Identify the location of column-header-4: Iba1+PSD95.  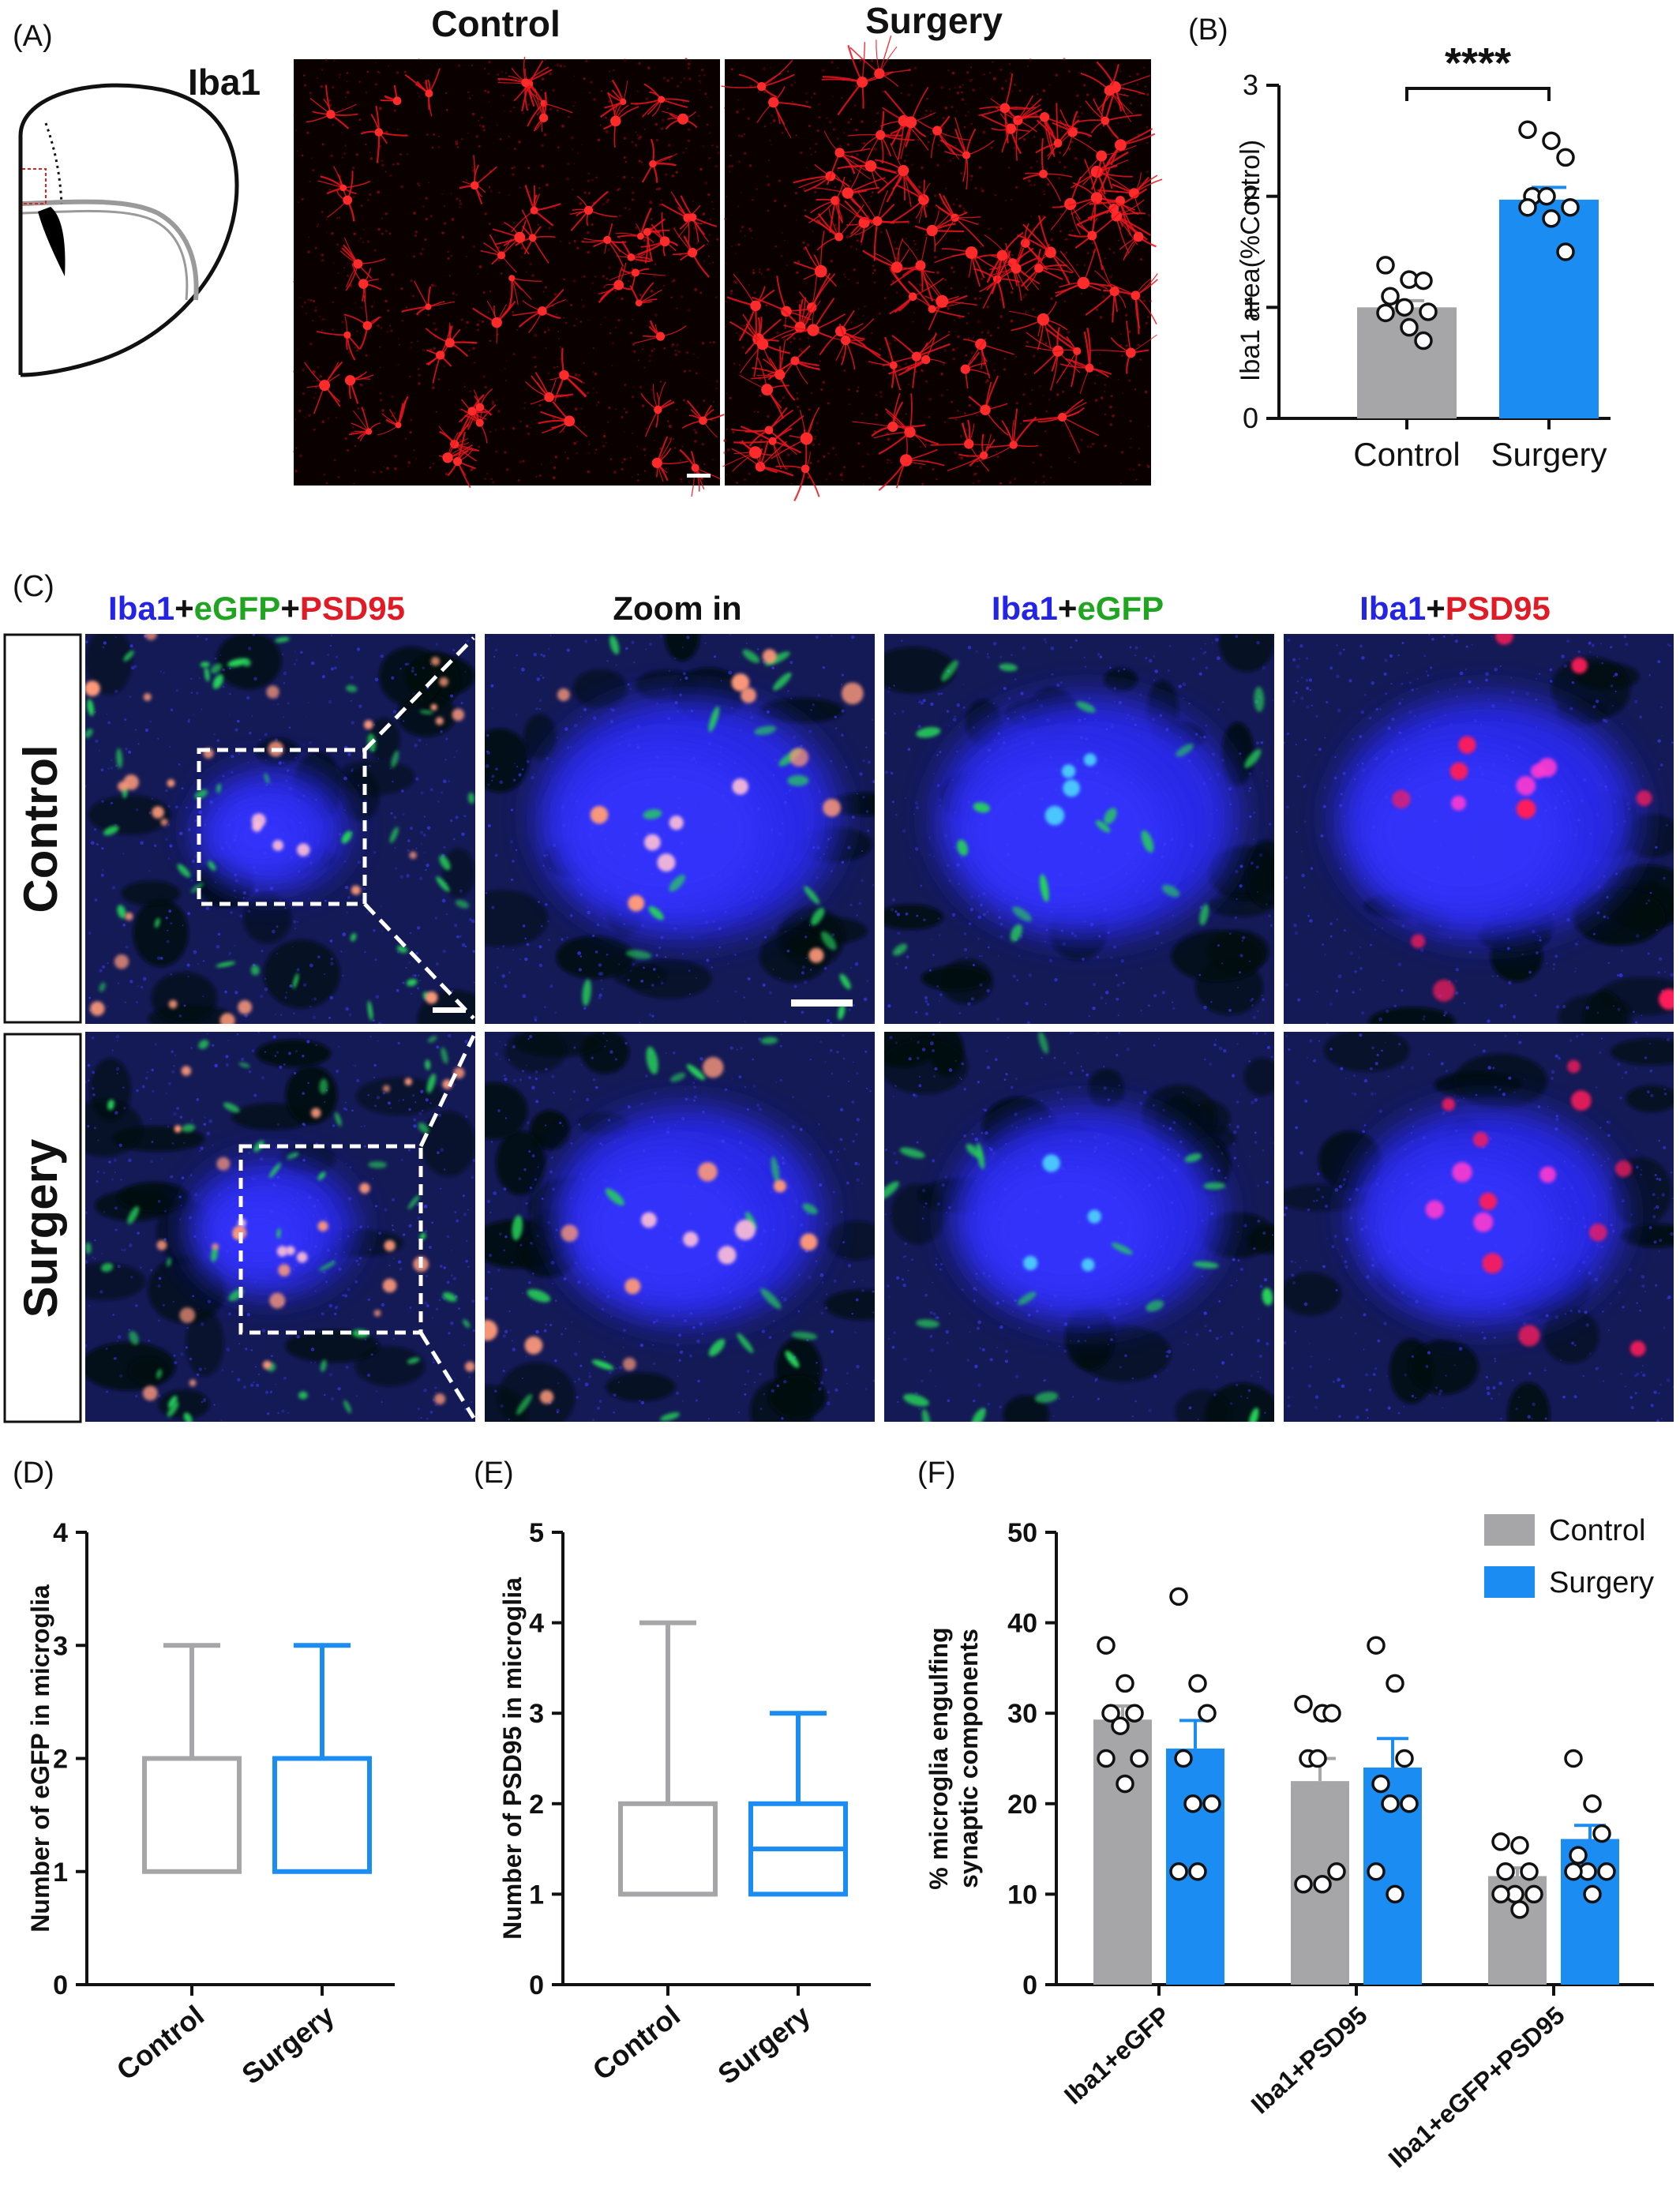
(1455, 608).